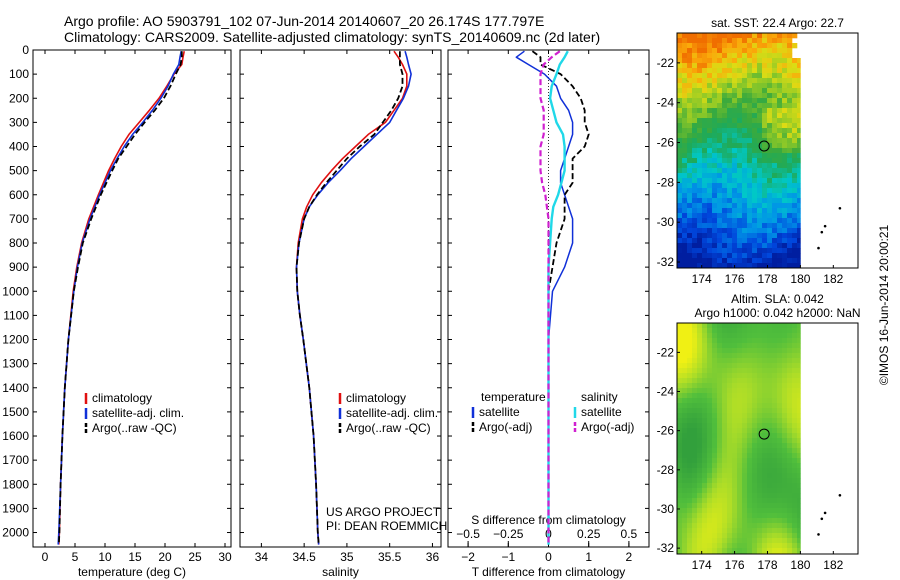 The width and height of the screenshot is (900, 580). I want to click on island-marker, so click(822, 232).